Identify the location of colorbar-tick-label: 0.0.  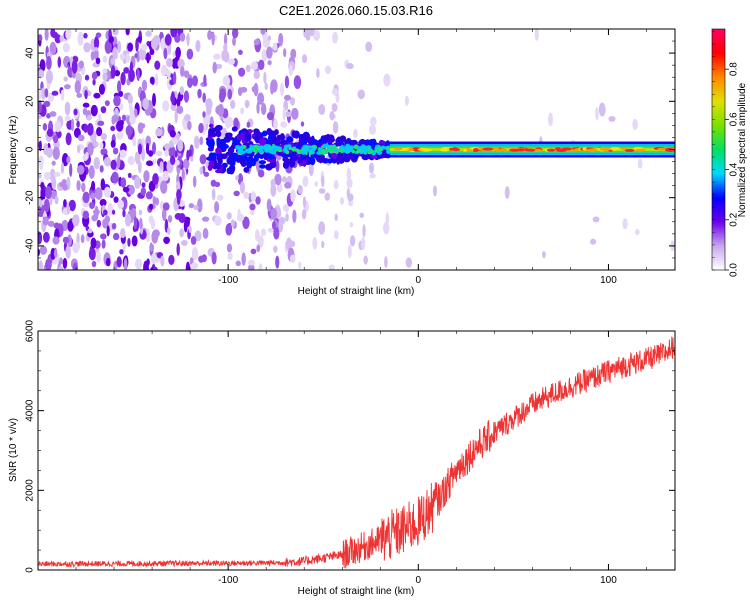
(734, 270).